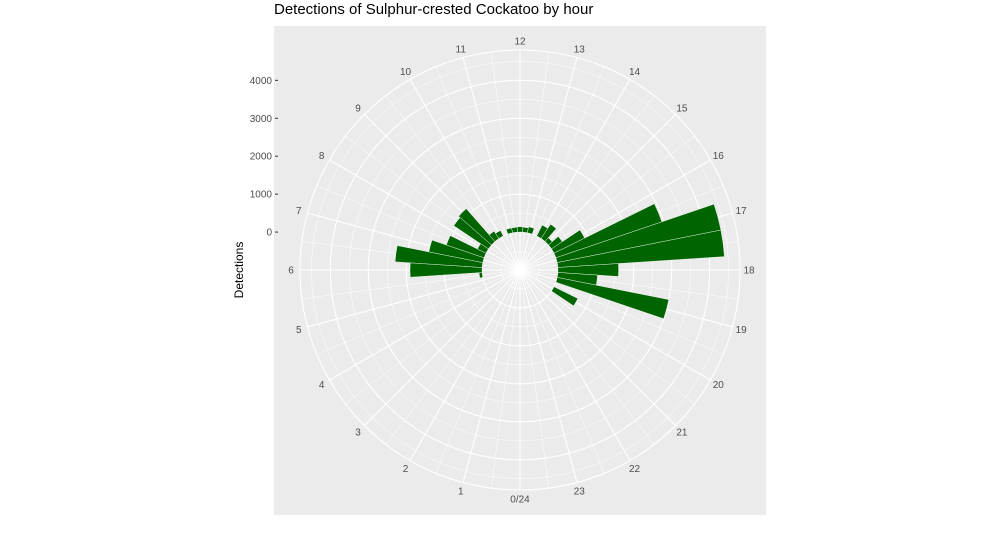  What do you see at coordinates (261, 81) in the screenshot?
I see `radial-tick-label: 4000` at bounding box center [261, 81].